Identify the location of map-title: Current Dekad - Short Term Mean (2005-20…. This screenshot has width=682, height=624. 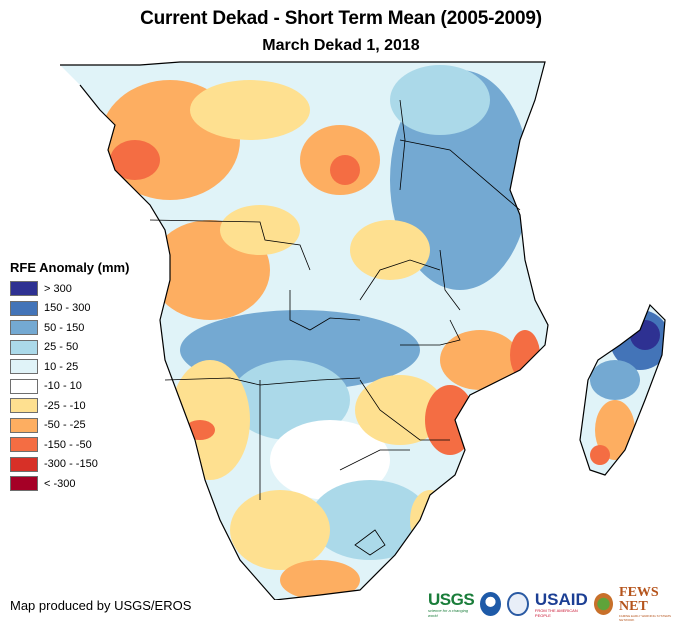
(341, 18).